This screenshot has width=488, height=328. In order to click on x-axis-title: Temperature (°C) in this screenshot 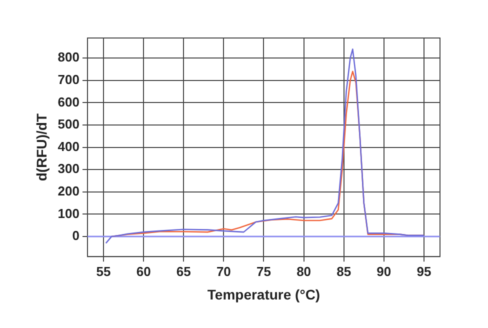, I will do `click(263, 294)`.